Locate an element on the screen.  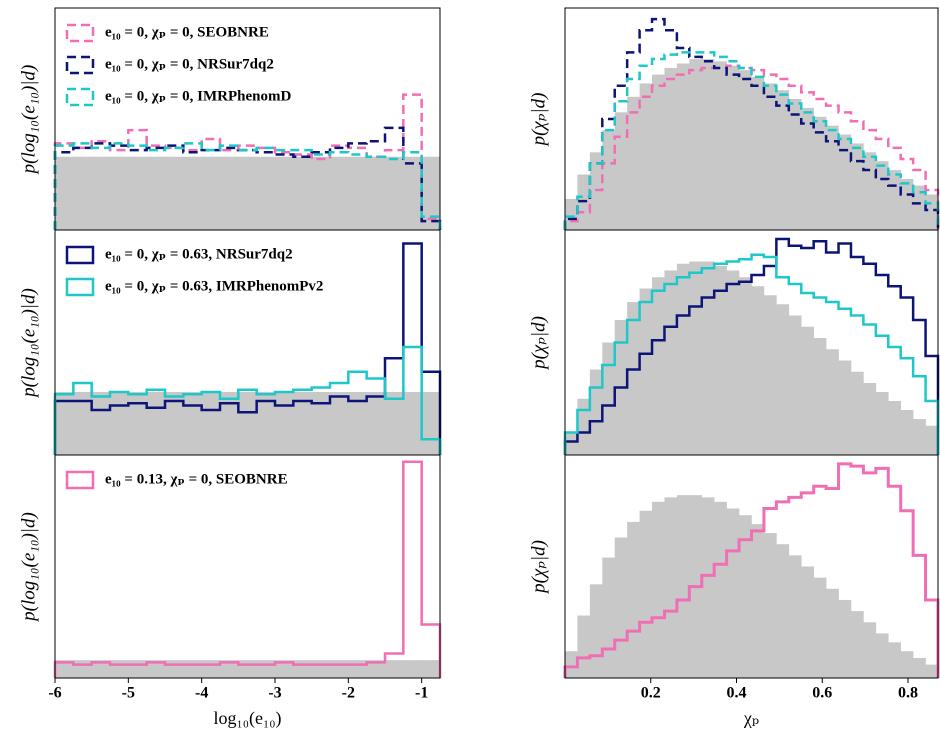
x-axis-label: χₚ is located at coordinates (751, 718).